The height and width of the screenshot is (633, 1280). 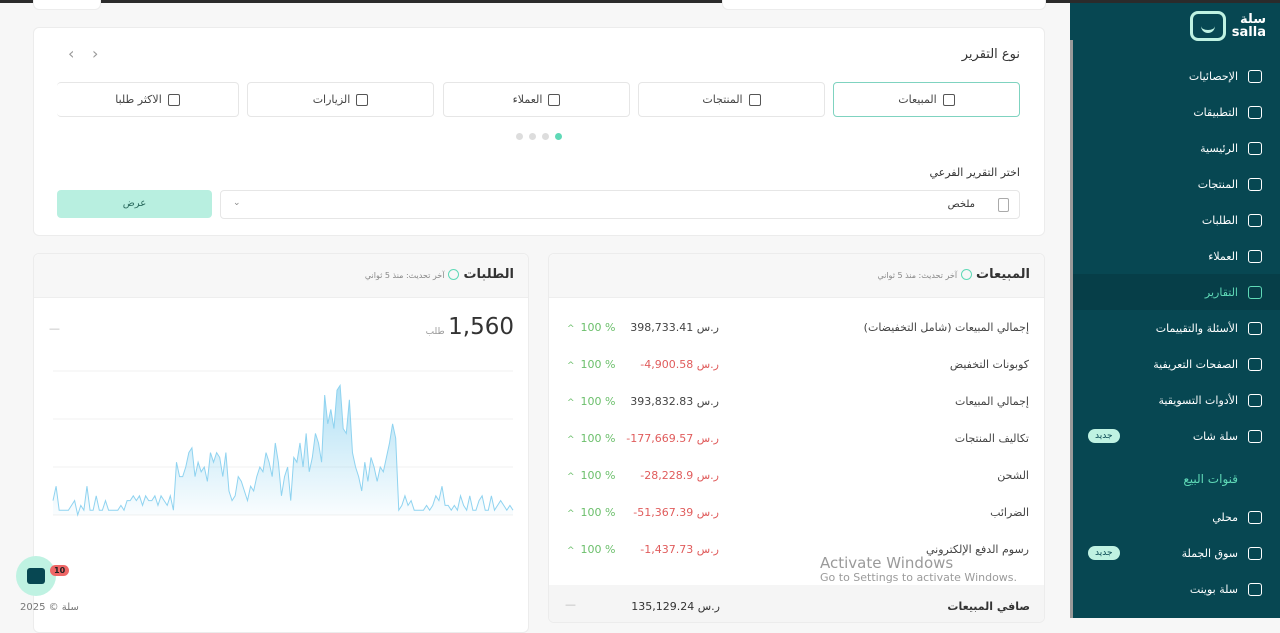 I want to click on pos-icon, so click(x=1255, y=589).